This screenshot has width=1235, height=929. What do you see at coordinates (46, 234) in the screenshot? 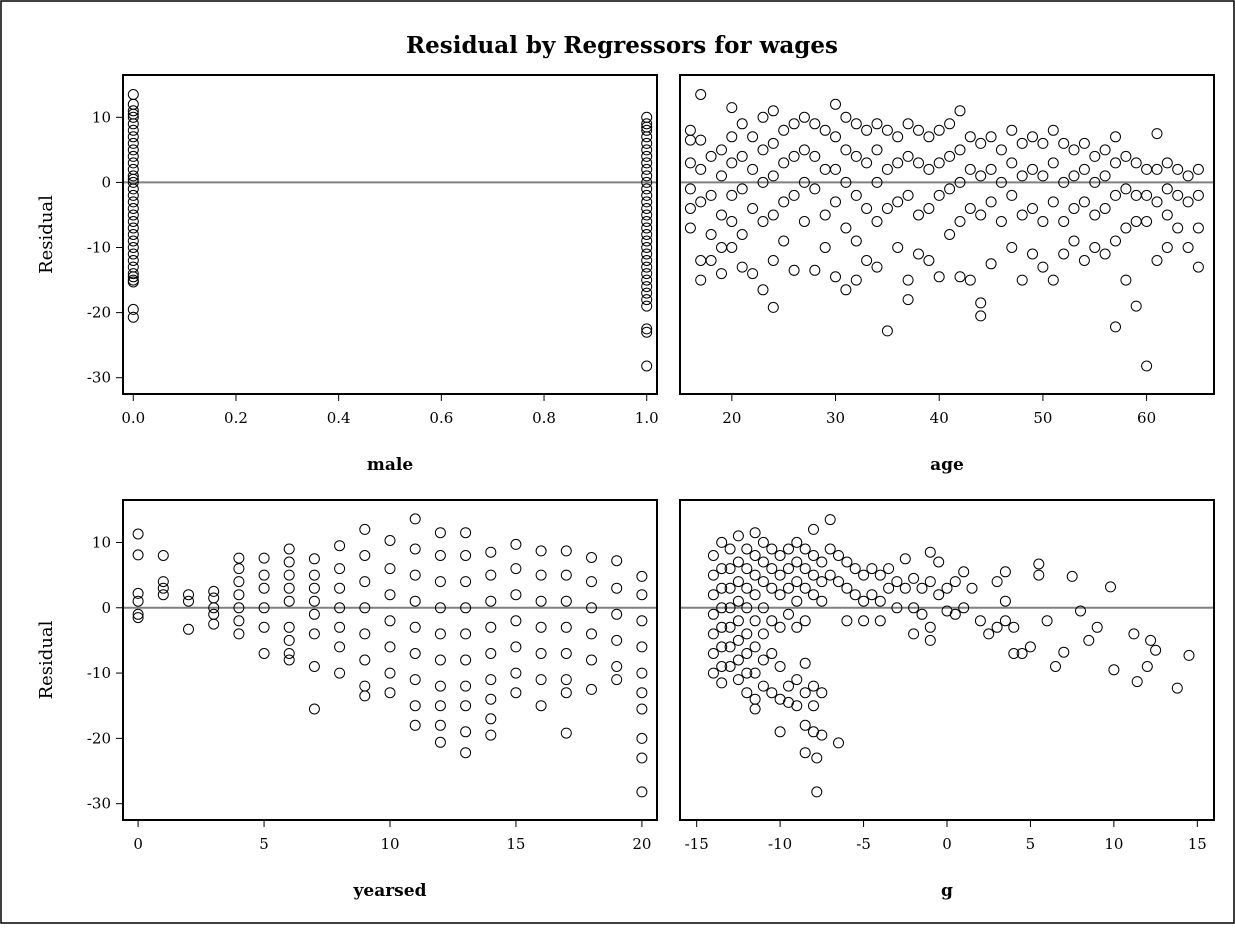
I see `y-axis-label: Residual` at bounding box center [46, 234].